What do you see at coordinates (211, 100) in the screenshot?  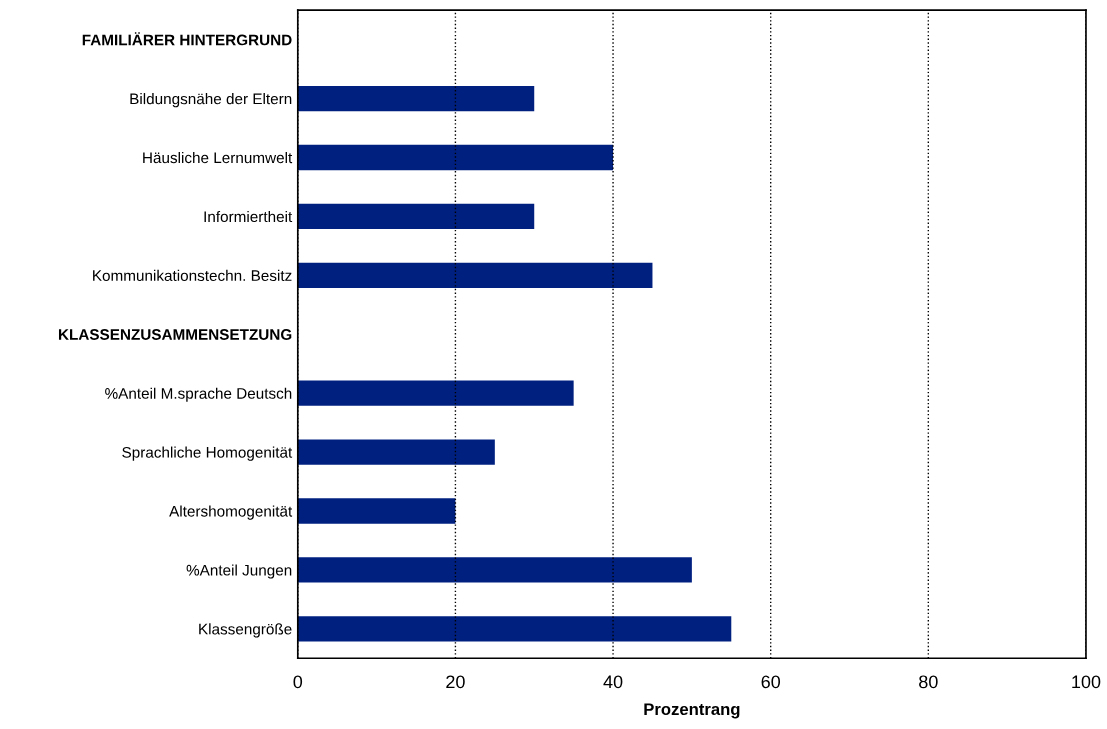 I see `y-tick-label: Bildungsnähe der Eltern` at bounding box center [211, 100].